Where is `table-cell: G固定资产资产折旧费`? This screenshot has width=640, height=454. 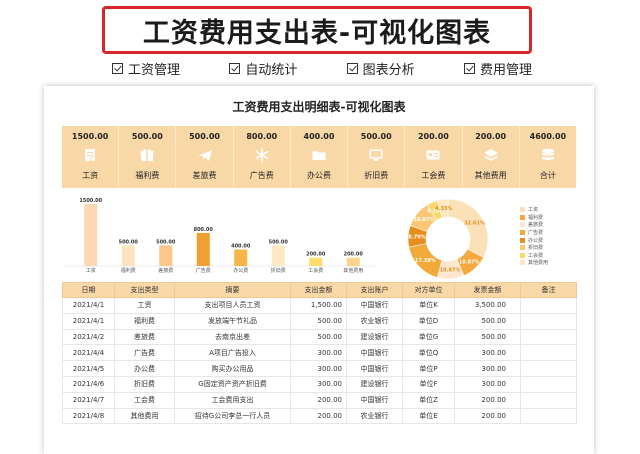
table-cell: G固定资产资产折旧费 is located at coordinates (232, 384).